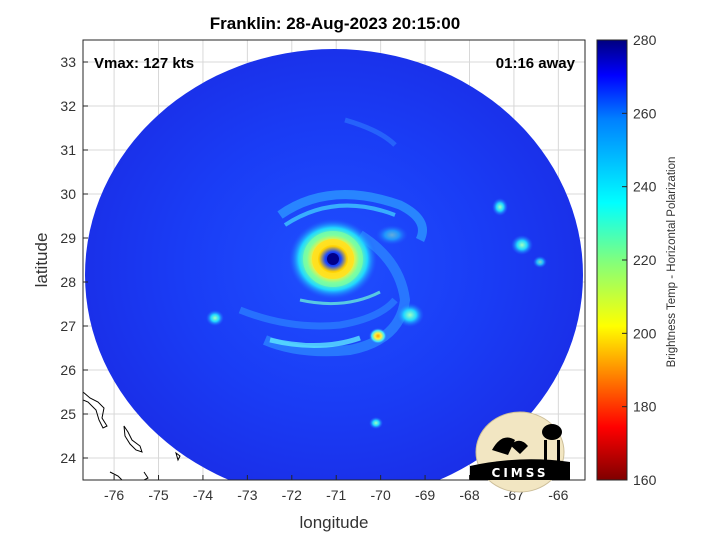 This screenshot has width=720, height=540. I want to click on y-axis: 24 25 26 27 28 29 30 31 32 33, so click(74, 260).